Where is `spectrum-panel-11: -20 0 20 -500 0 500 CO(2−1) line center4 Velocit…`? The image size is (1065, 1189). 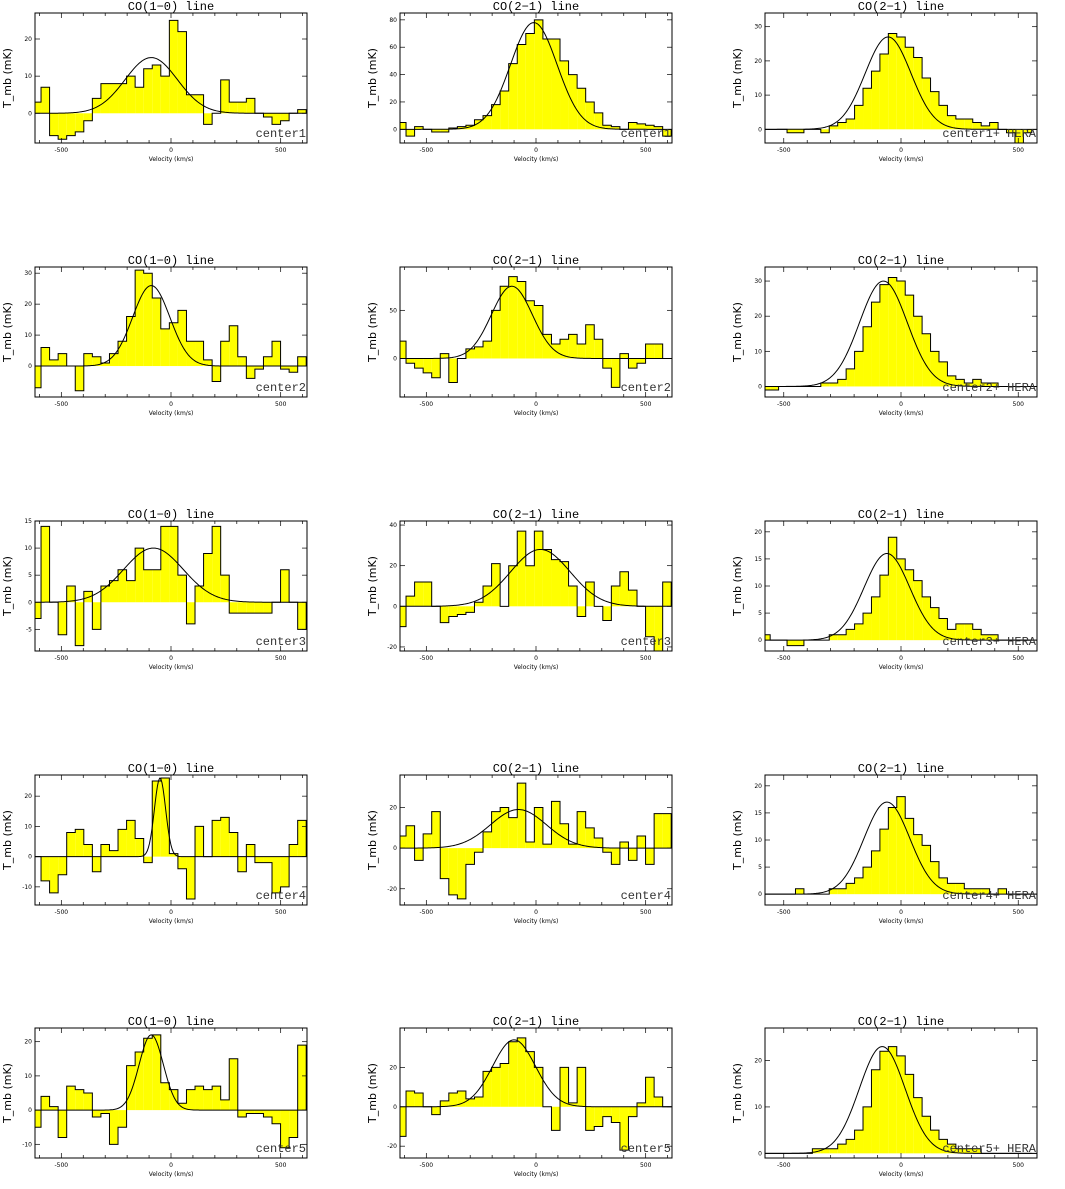
spectrum-panel-11: -20 0 20 -500 0 500 CO(2−1) line center4 Velocit… is located at coordinates (519, 843).